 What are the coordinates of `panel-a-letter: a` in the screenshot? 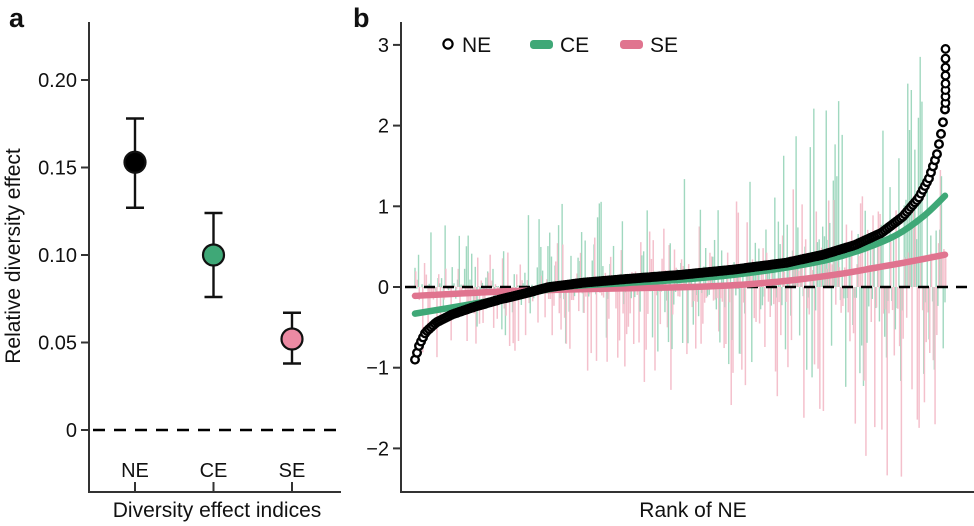 It's located at (17, 18).